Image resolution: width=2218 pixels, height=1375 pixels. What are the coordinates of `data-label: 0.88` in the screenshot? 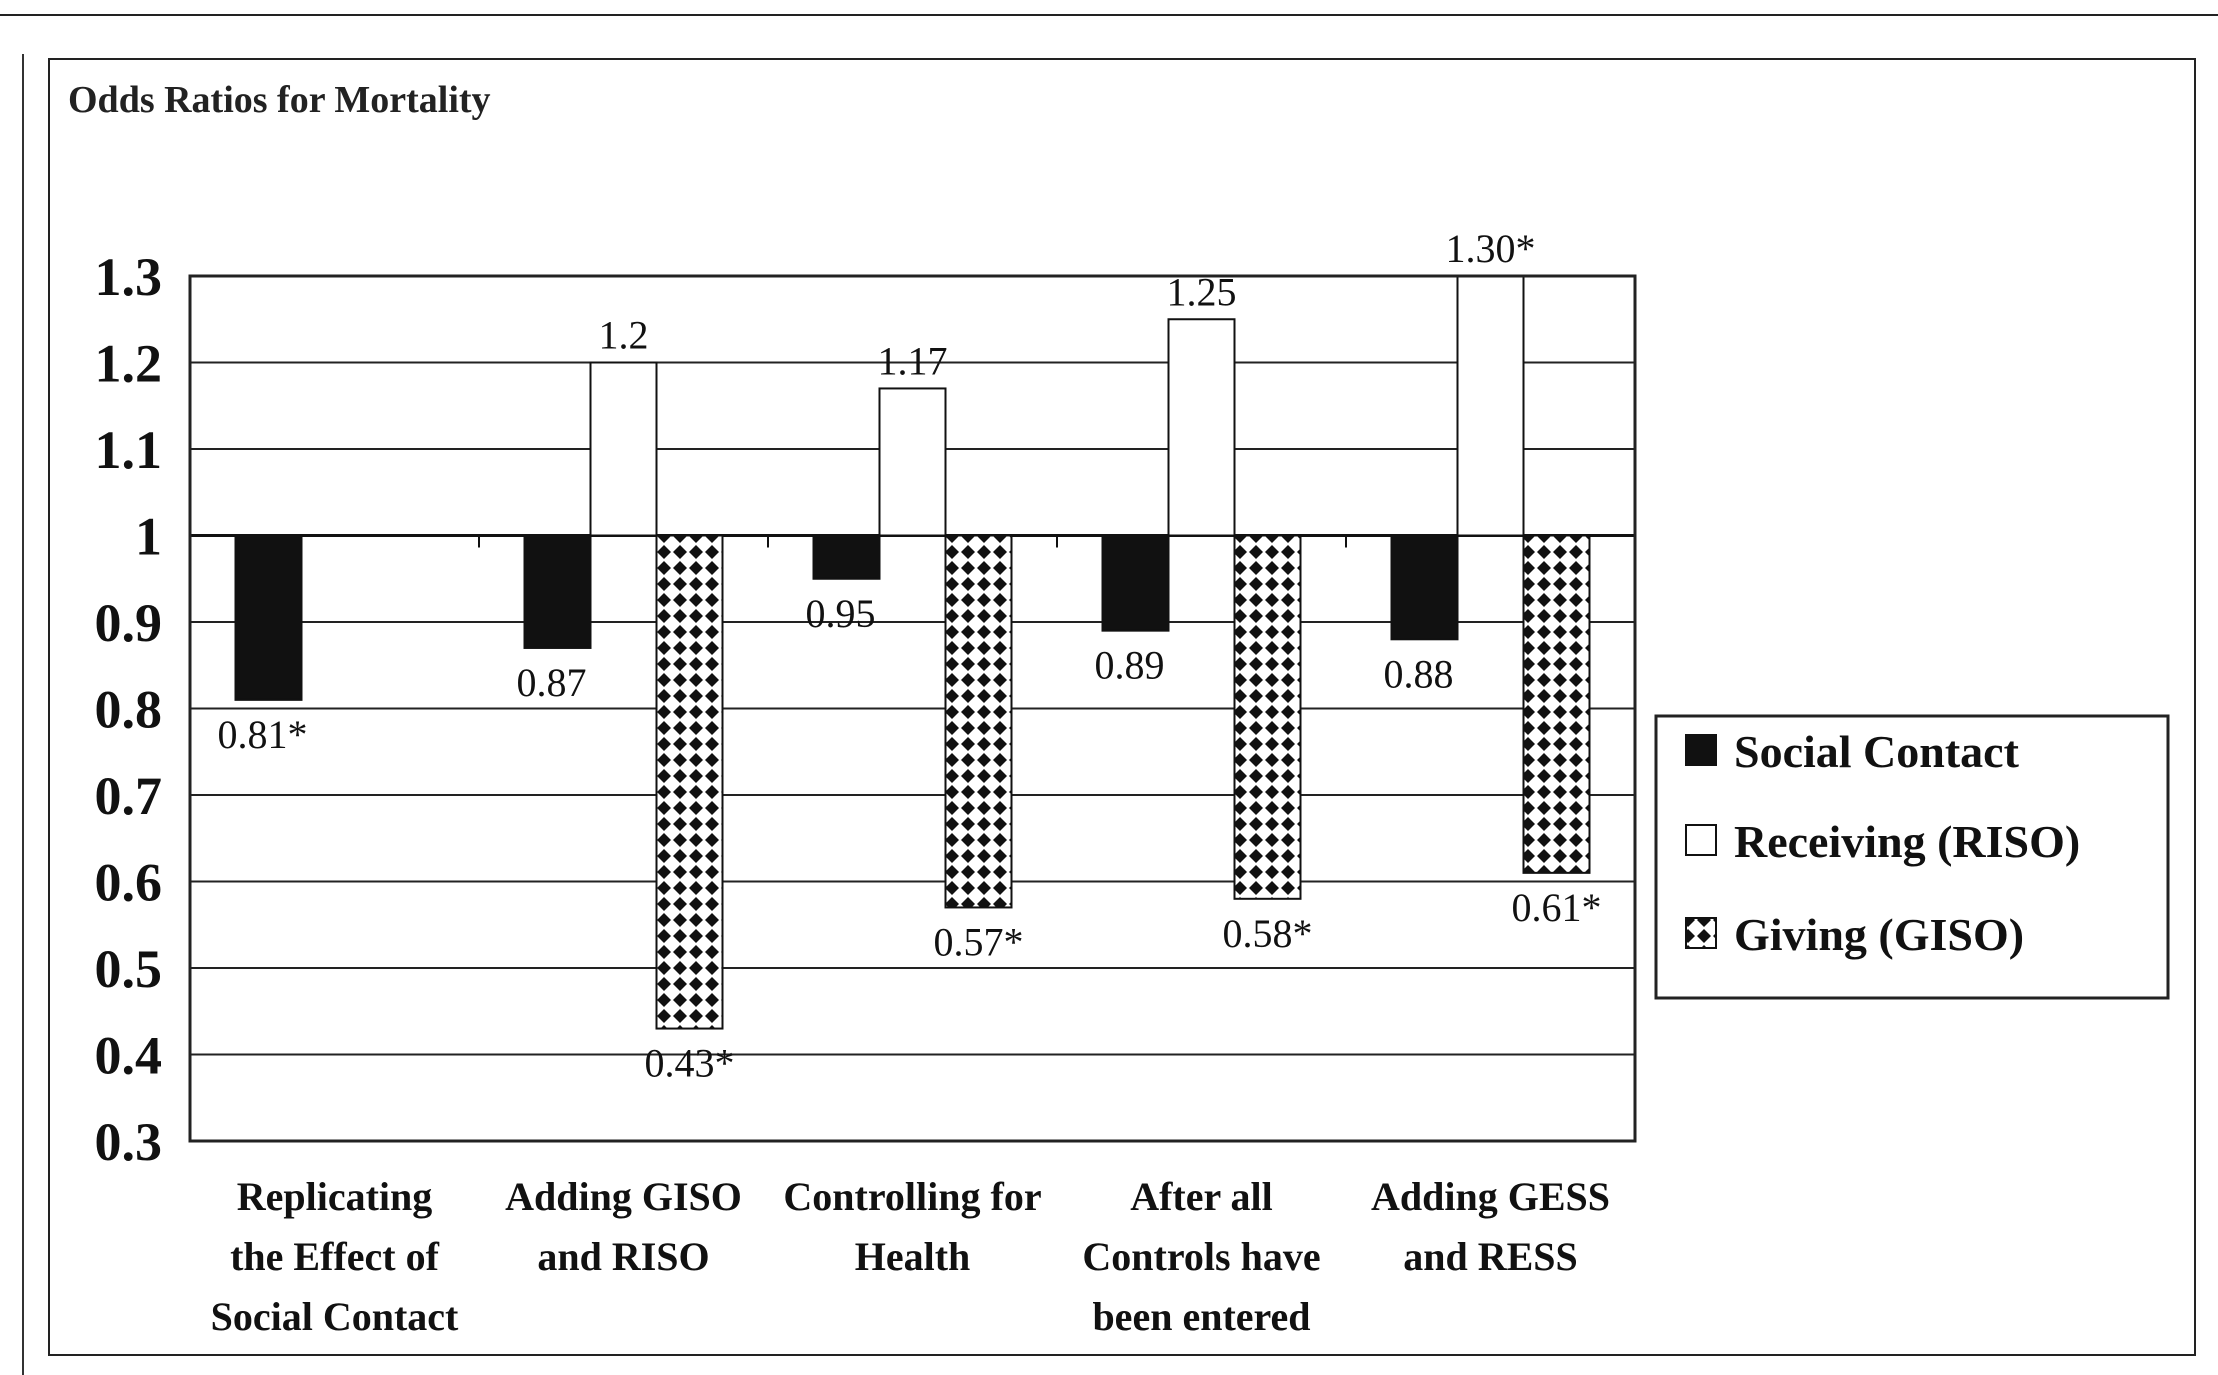 It's located at (1419, 673).